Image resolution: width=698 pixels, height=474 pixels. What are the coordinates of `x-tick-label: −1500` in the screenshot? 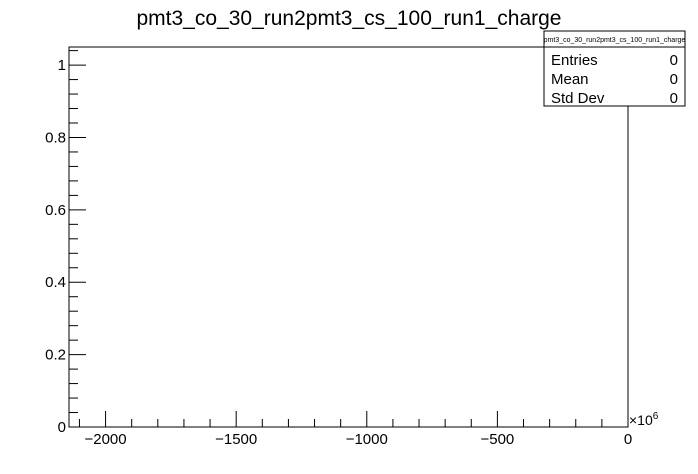 It's located at (236, 439).